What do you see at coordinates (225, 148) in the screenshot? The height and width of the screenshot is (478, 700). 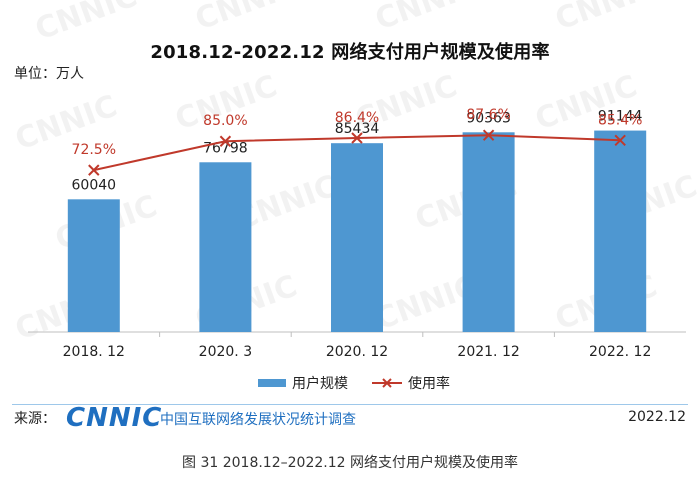 I see `bar-value-label: 76798` at bounding box center [225, 148].